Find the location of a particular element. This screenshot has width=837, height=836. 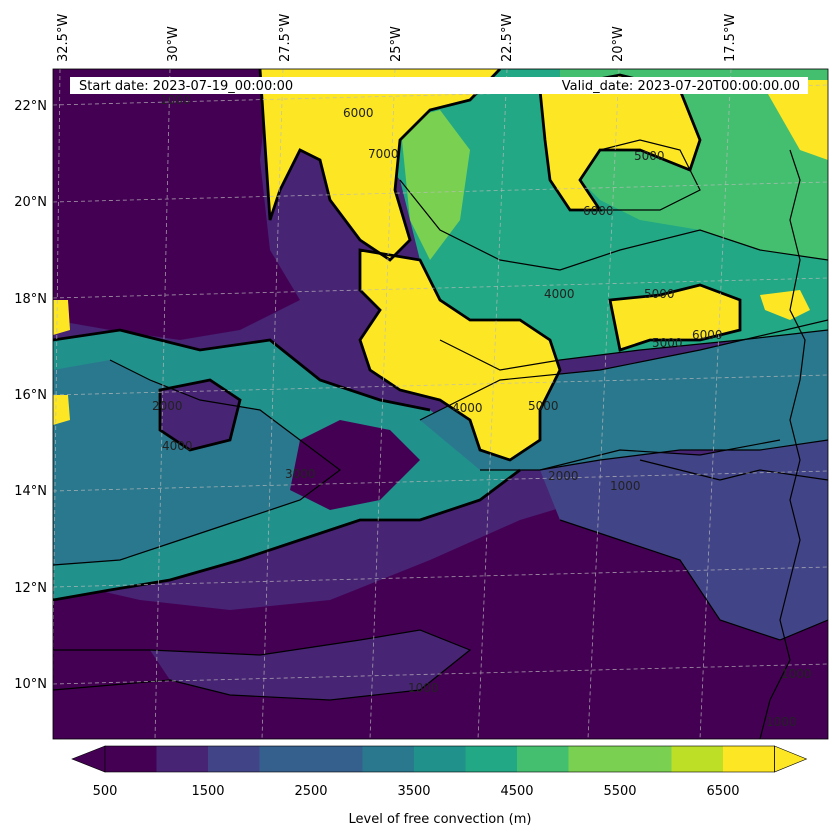

low-field-northwest is located at coordinates (176, 204).